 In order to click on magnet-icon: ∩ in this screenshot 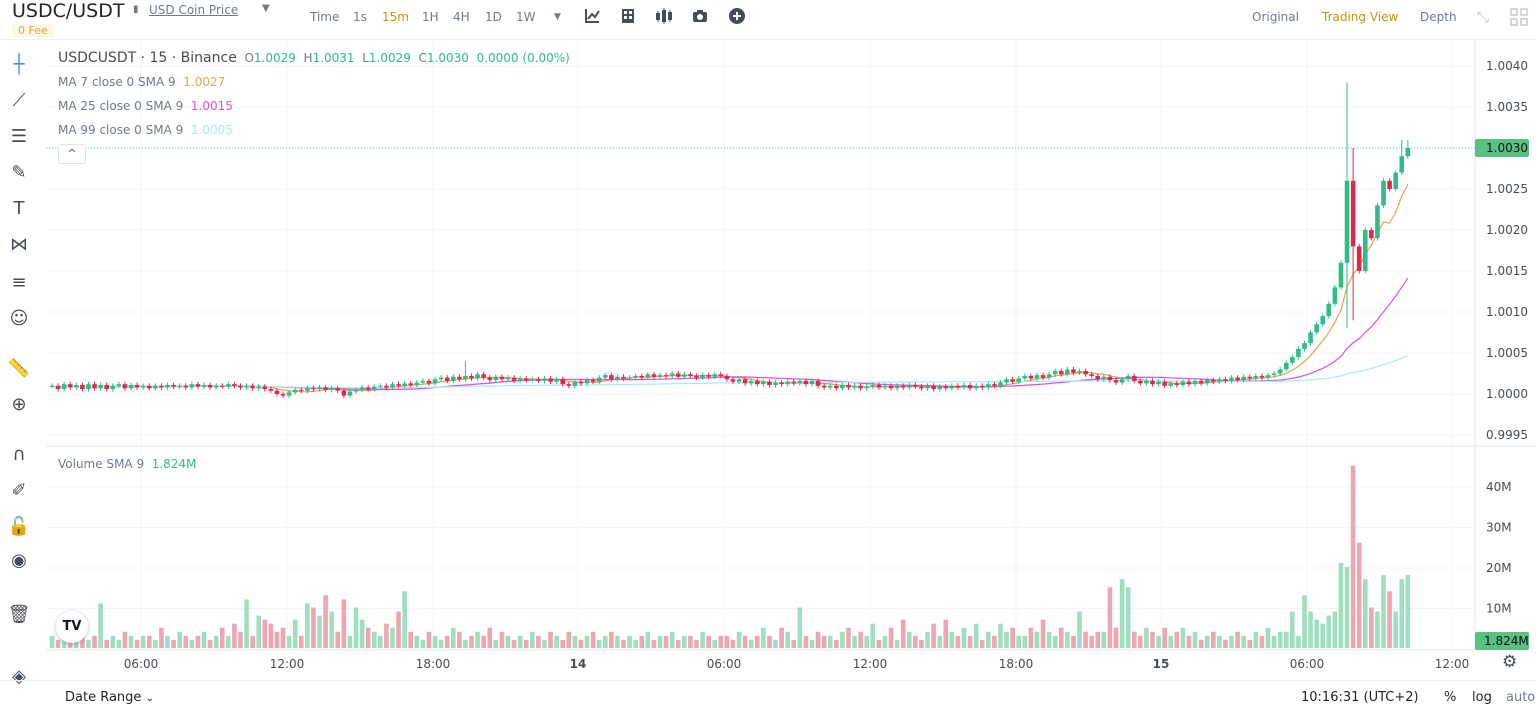, I will do `click(19, 454)`.